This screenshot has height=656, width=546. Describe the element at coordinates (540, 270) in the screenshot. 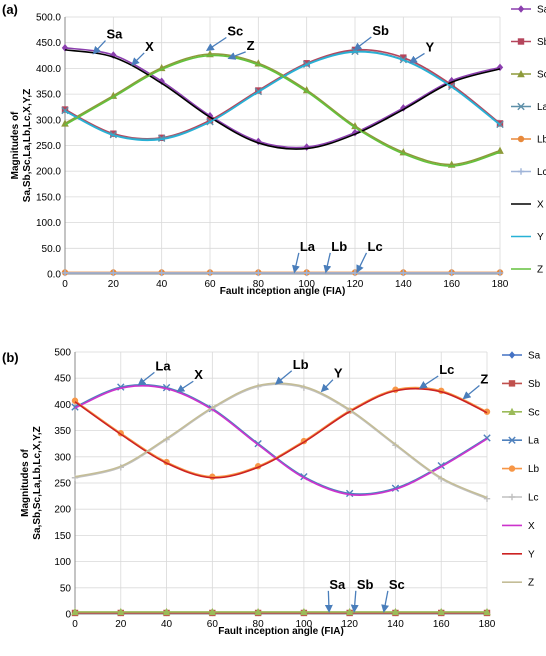

I see `legend-label: Z` at that location.